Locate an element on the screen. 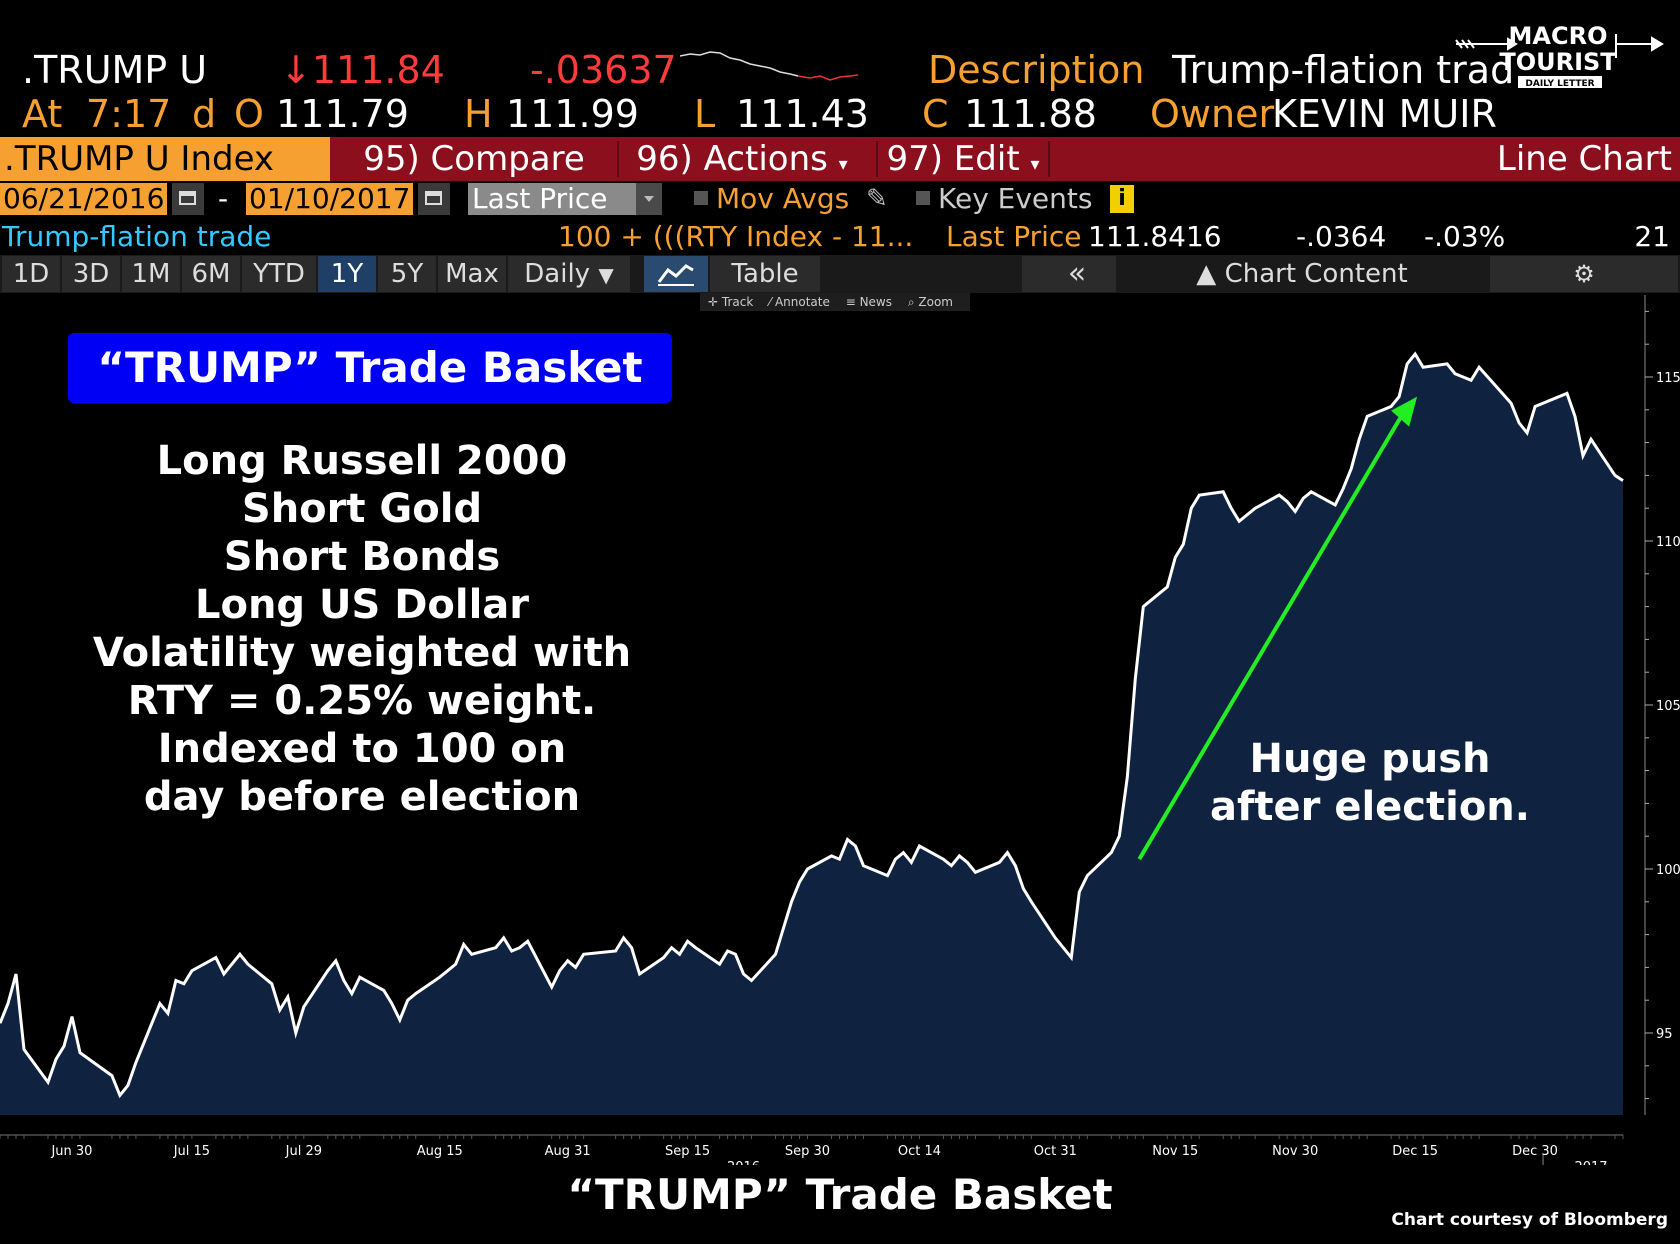 Image resolution: width=1680 pixels, height=1244 pixels. actions-button: 96) Actions ▾ is located at coordinates (742, 159).